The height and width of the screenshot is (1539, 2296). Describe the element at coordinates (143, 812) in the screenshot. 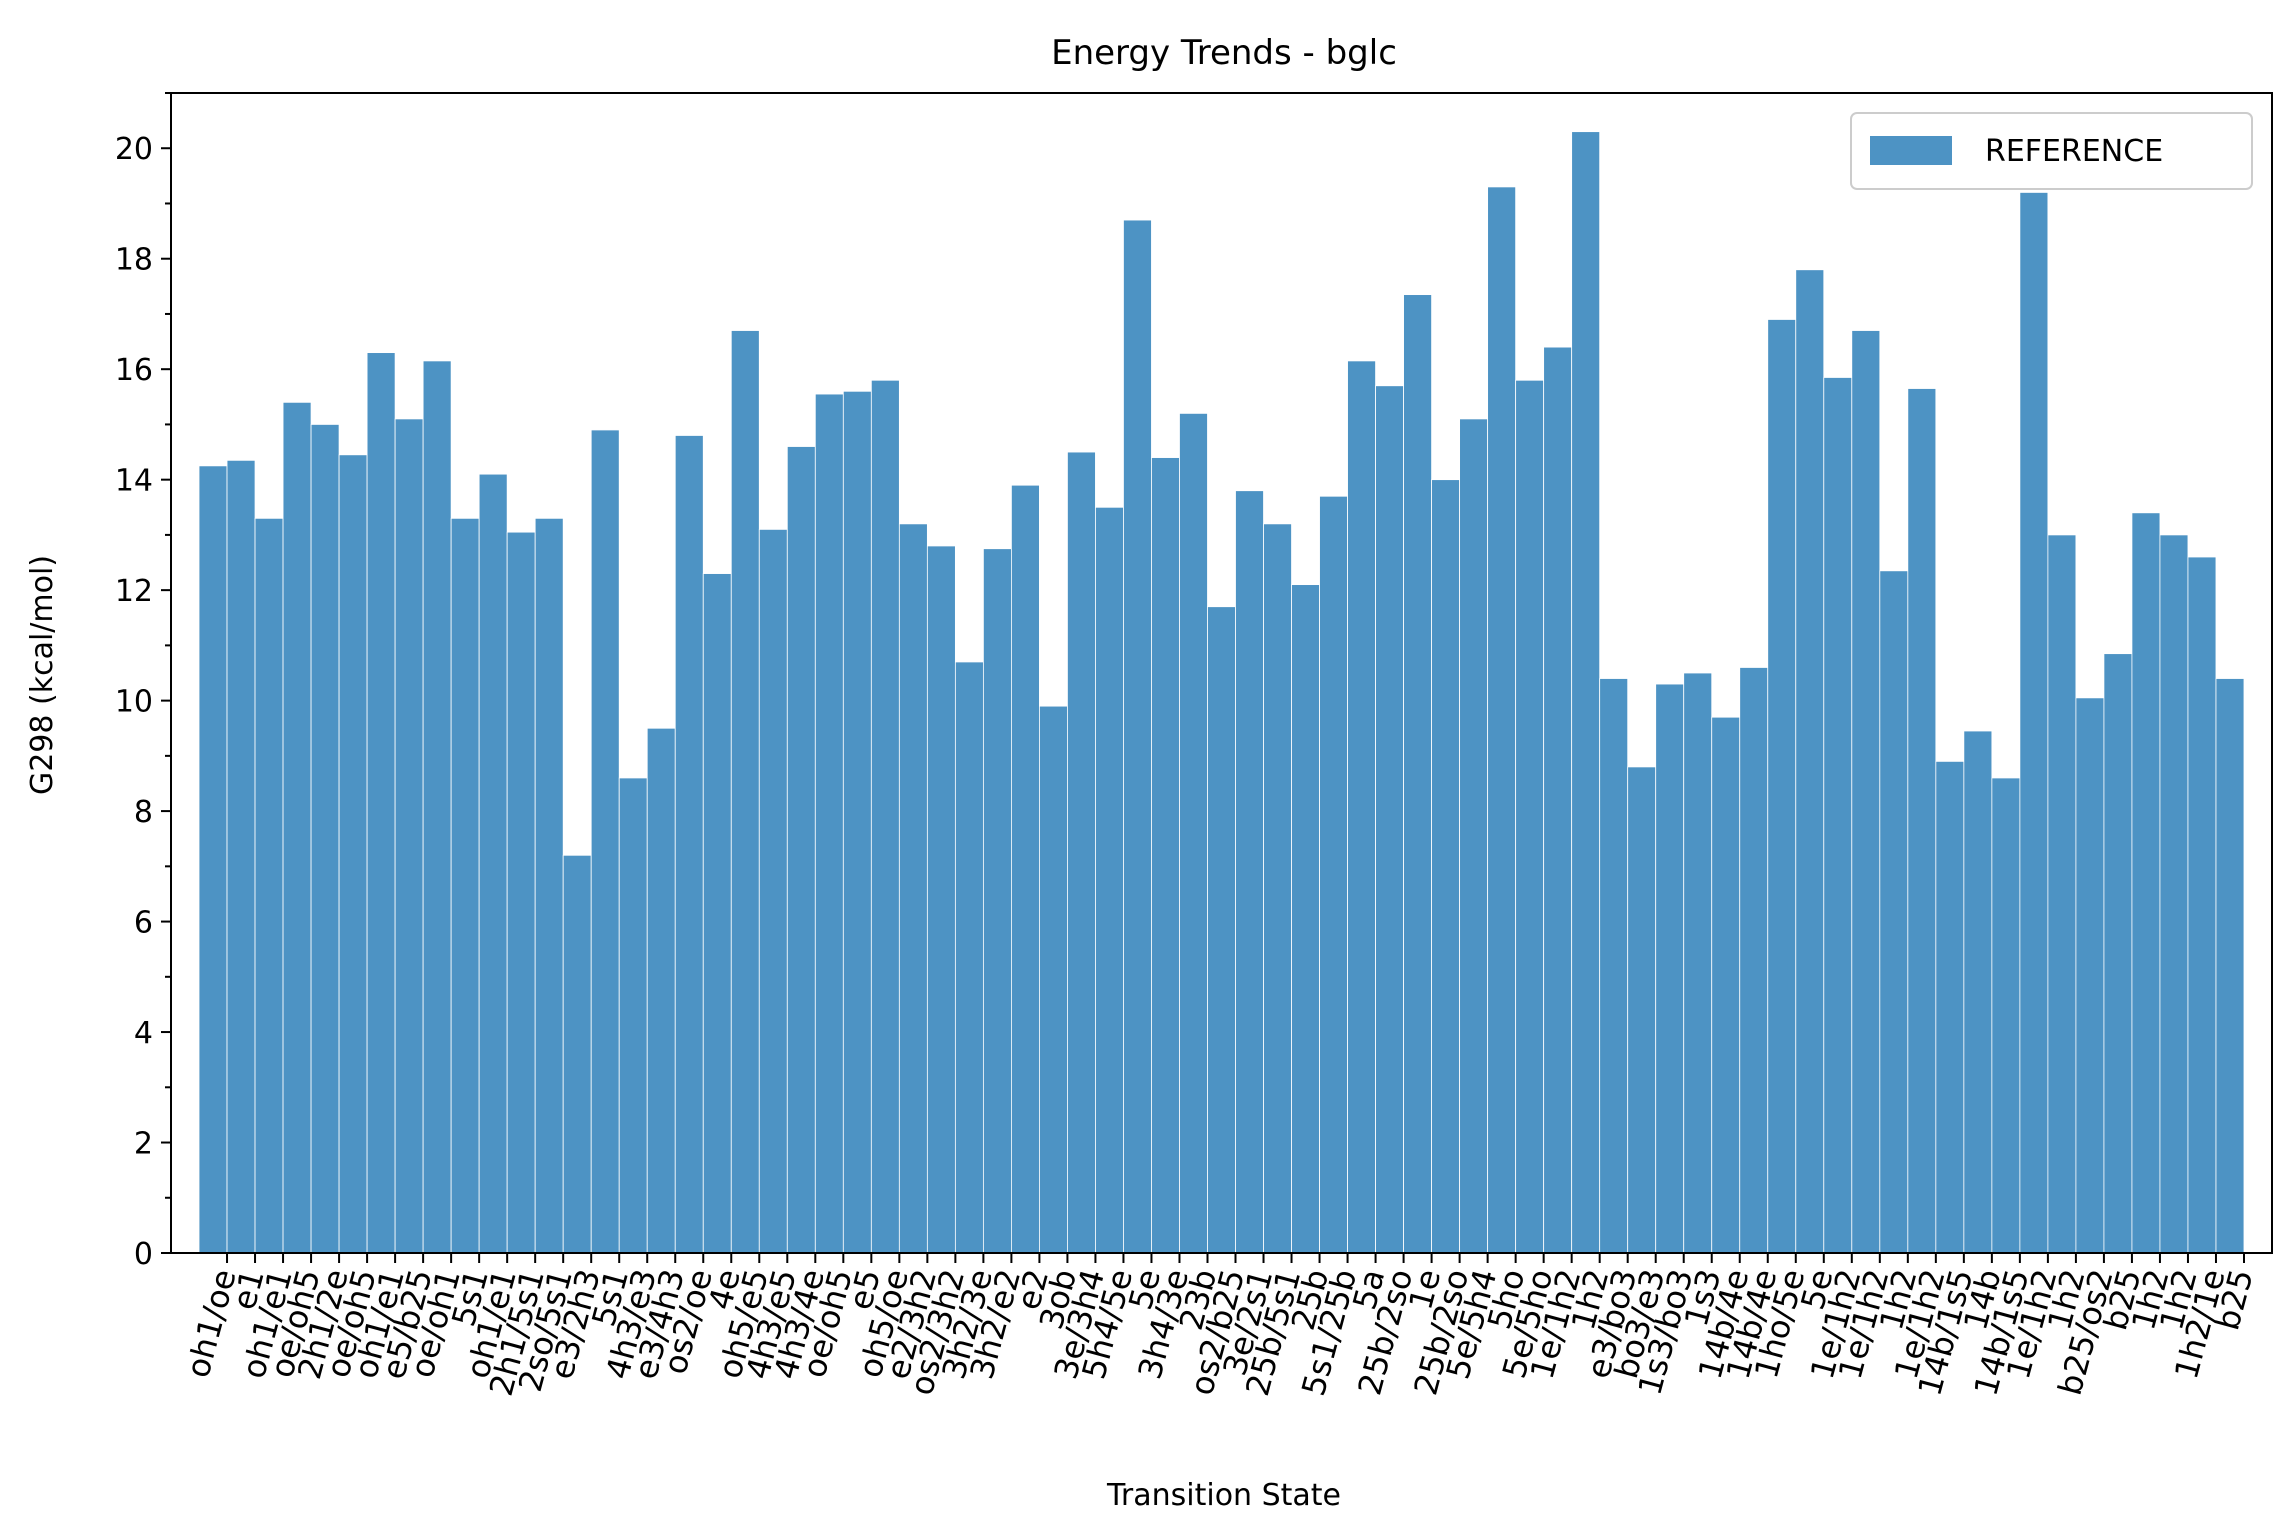

I see `y-tick-label: 8` at that location.